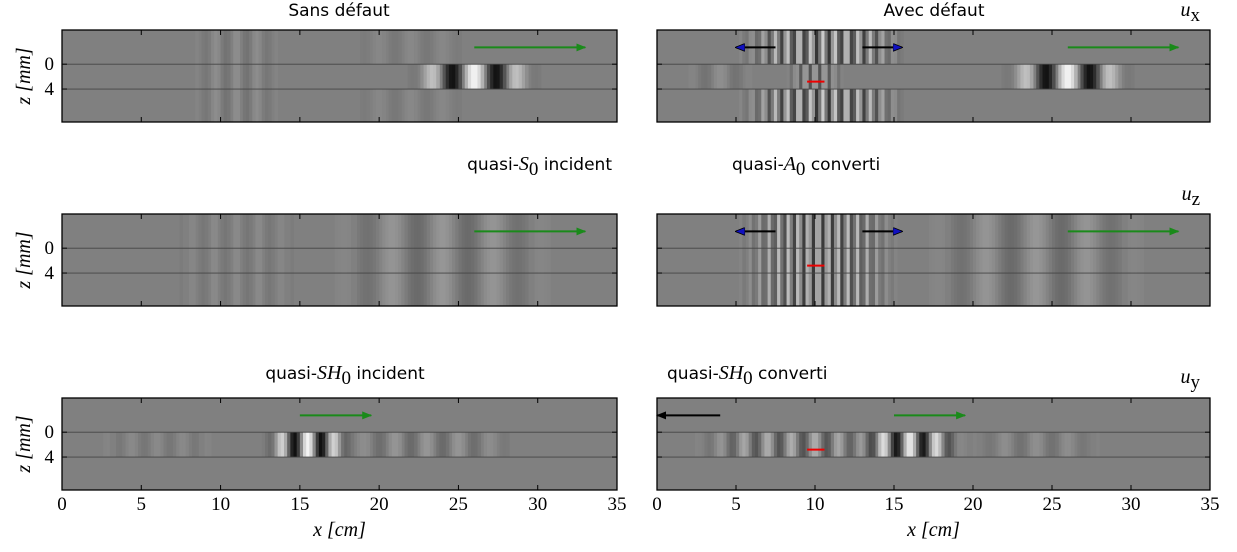 The height and width of the screenshot is (552, 1237). Describe the element at coordinates (299, 504) in the screenshot. I see `x-tick-label: 15` at that location.